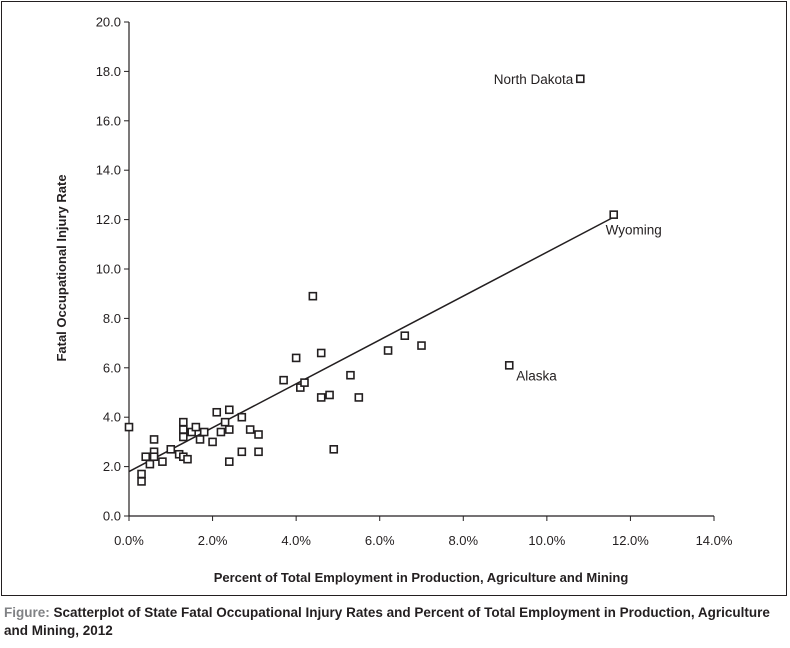 The height and width of the screenshot is (648, 790). I want to click on point-annotation: Wyoming, so click(634, 230).